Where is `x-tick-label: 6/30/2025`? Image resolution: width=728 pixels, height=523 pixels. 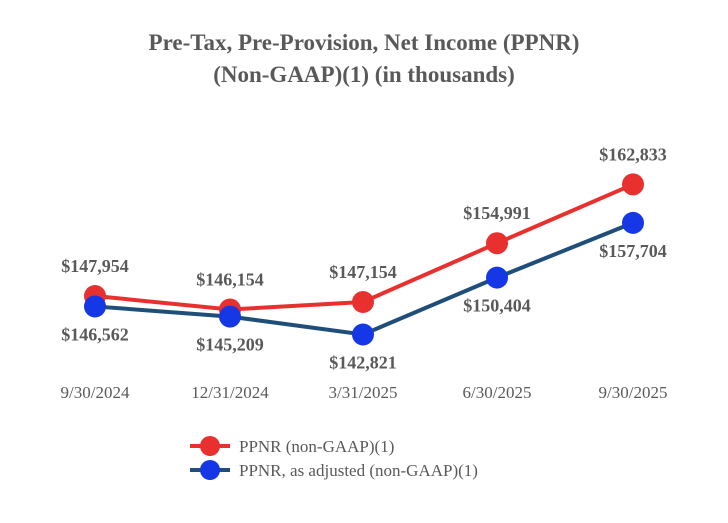 x-tick-label: 6/30/2025 is located at coordinates (497, 392).